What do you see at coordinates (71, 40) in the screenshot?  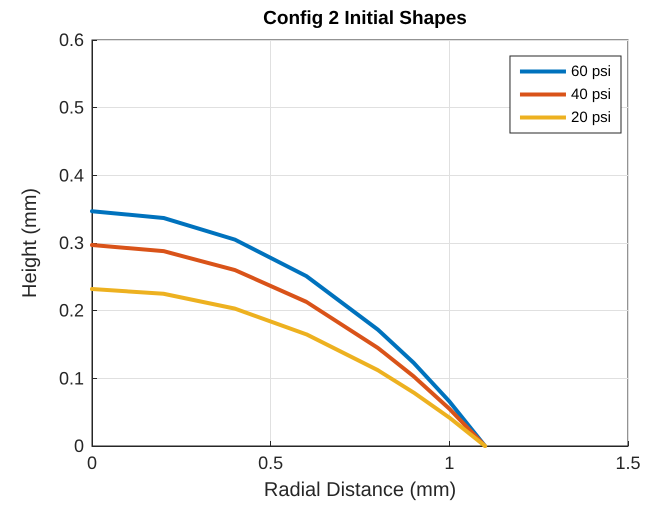 I see `y-tick-label: 0.6` at bounding box center [71, 40].